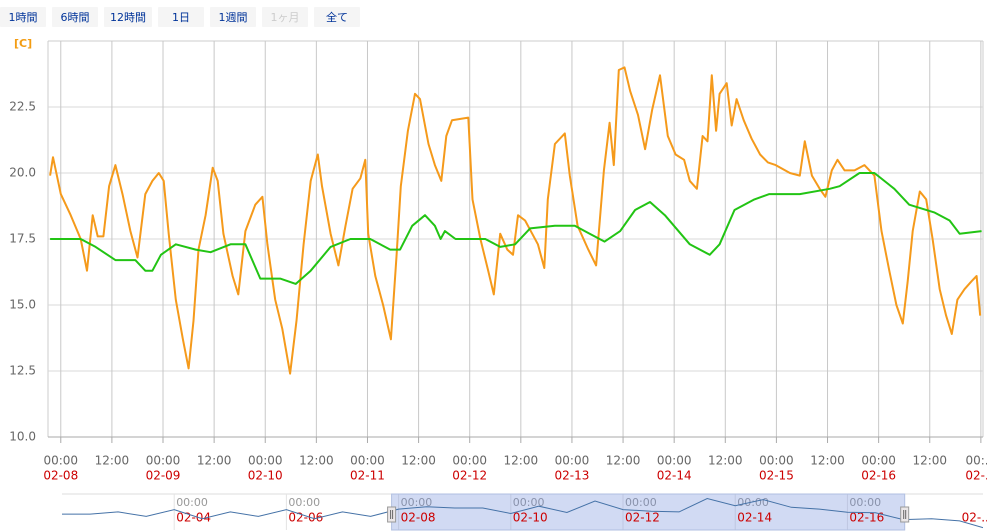  I want to click on range-button: 1時間, so click(23, 17).